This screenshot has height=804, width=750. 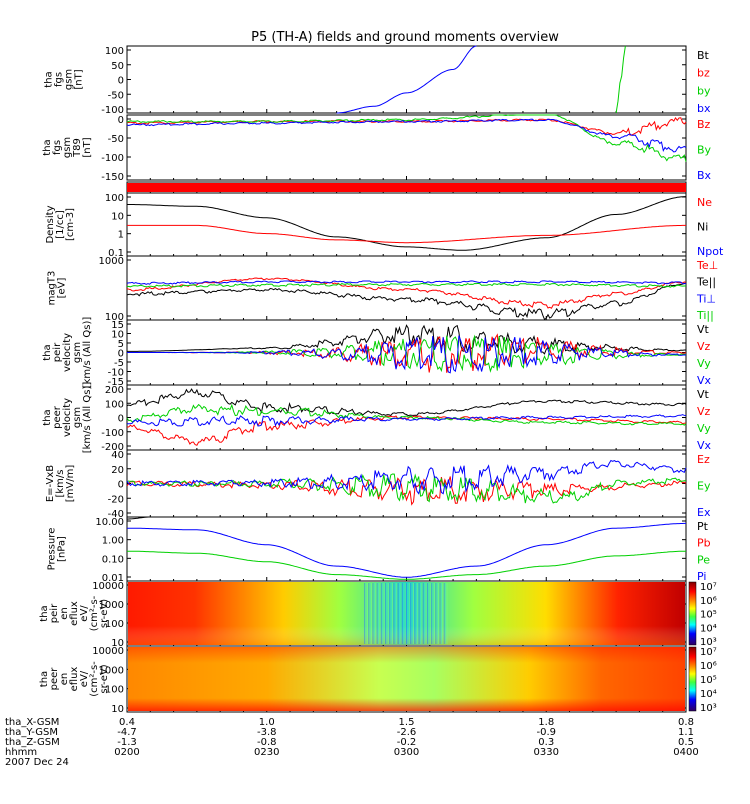 I want to click on panel-4: 1000 100 magT3 [eV] Te⊥ Te|| Ti⊥ Ti||, so click(x=382, y=289).